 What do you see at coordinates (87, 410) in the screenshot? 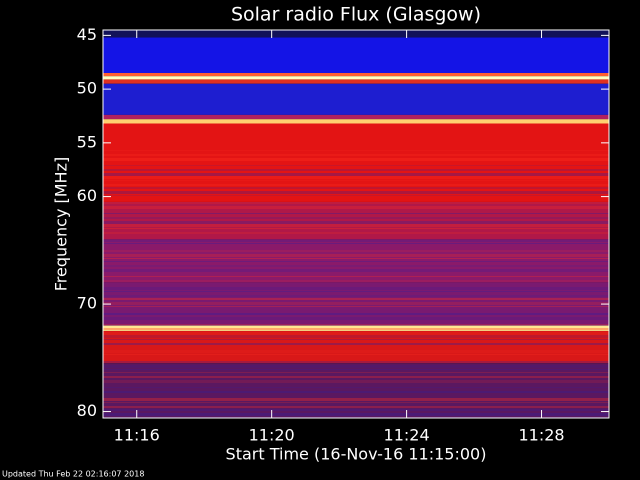
I see `y-tick-label: 80` at bounding box center [87, 410].